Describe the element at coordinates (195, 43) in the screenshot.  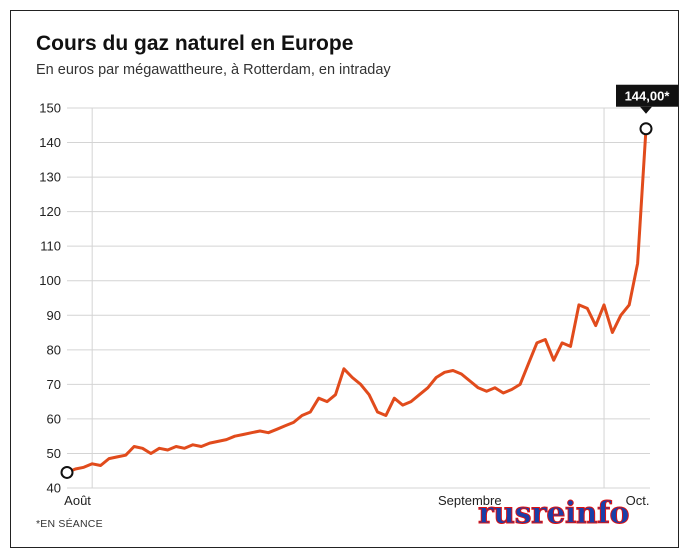
I see `chart-title: Cours du gaz naturel en Europe` at that location.